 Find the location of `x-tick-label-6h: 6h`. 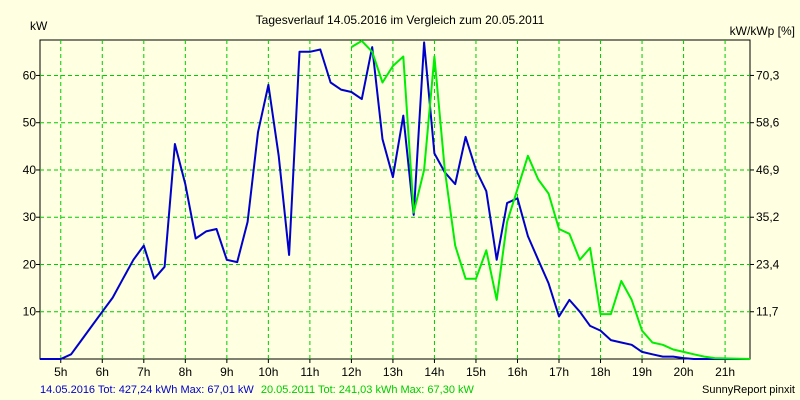

x-tick-label-6h: 6h is located at coordinates (102, 372).